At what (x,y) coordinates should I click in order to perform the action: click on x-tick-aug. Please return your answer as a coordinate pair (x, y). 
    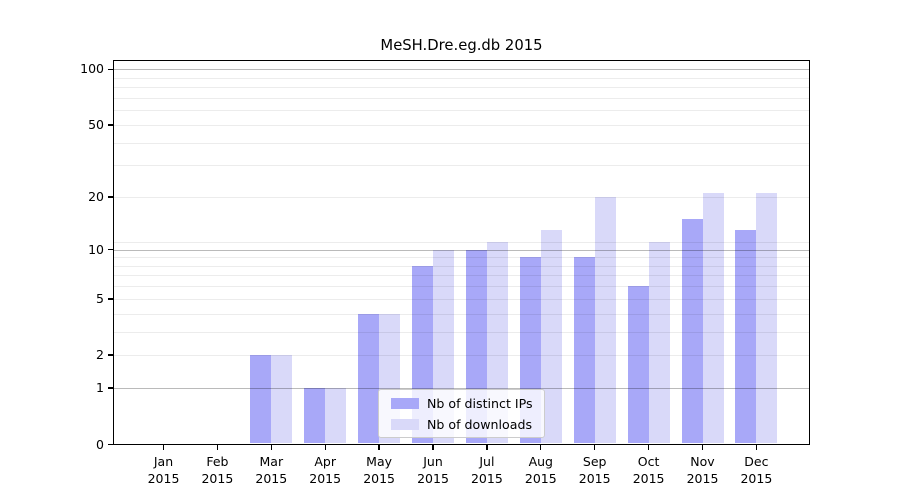
    Looking at the image, I should click on (541, 447).